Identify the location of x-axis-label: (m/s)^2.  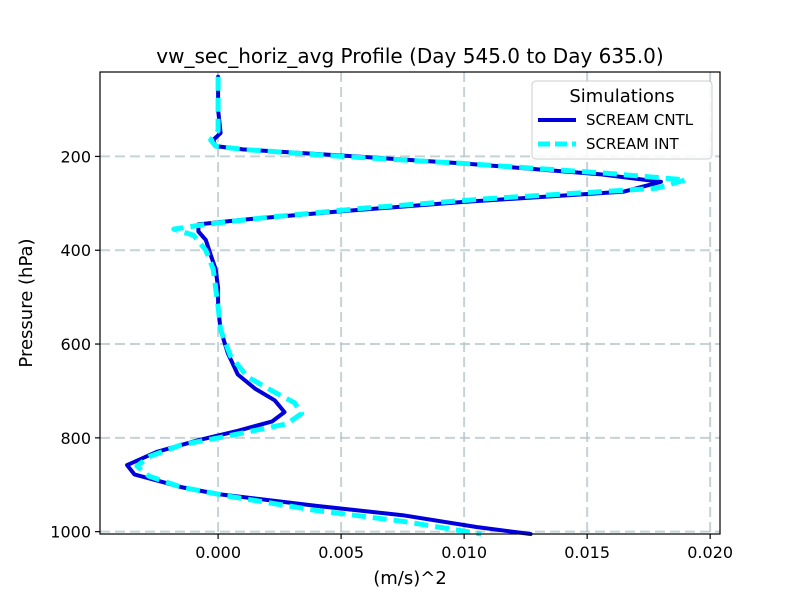
(410, 578).